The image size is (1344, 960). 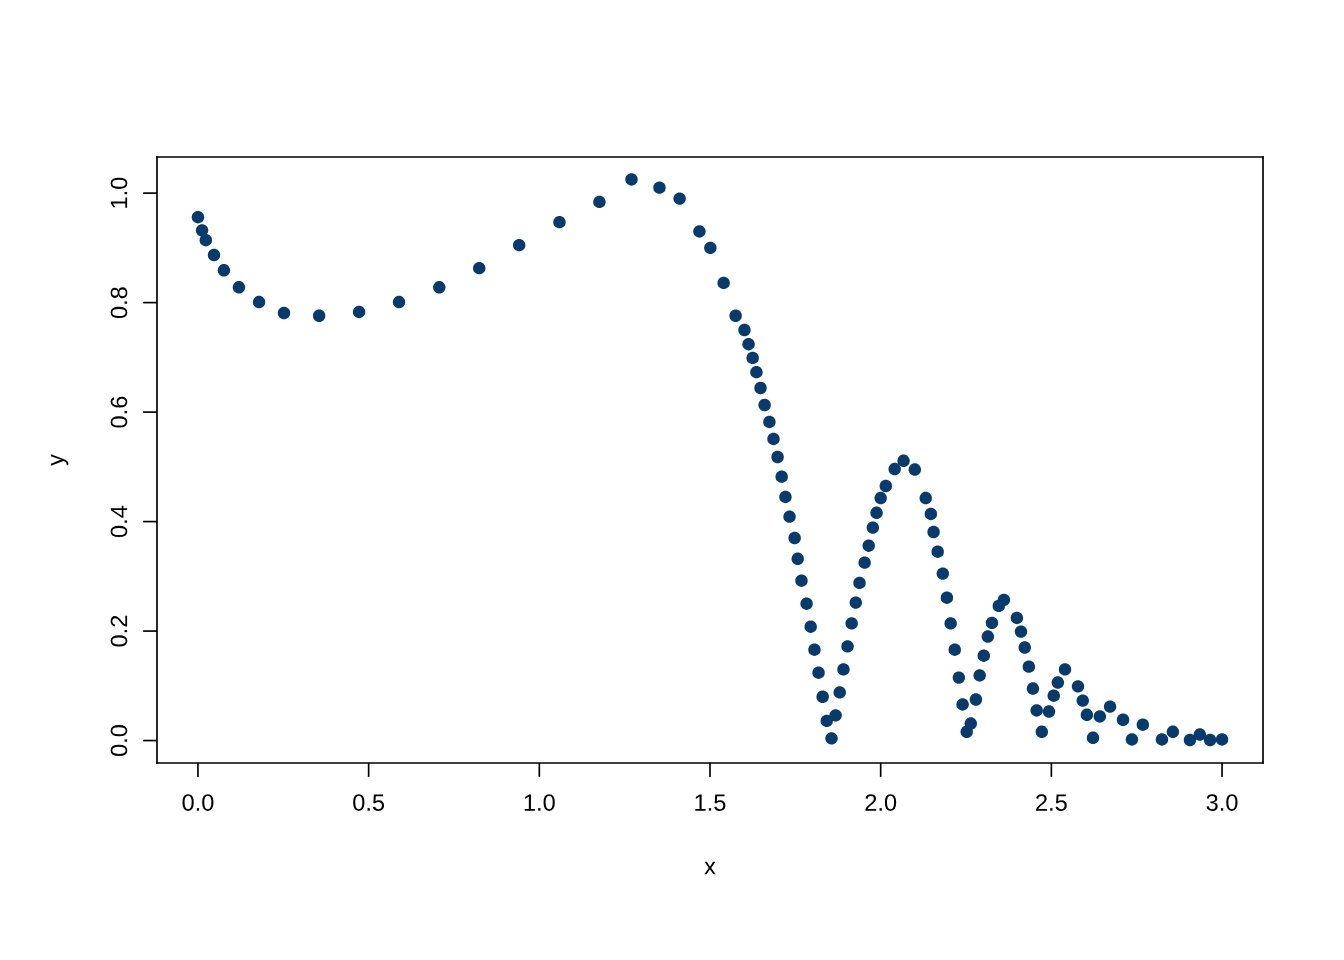 What do you see at coordinates (1222, 802) in the screenshot?
I see `x-tick-label: 3.0` at bounding box center [1222, 802].